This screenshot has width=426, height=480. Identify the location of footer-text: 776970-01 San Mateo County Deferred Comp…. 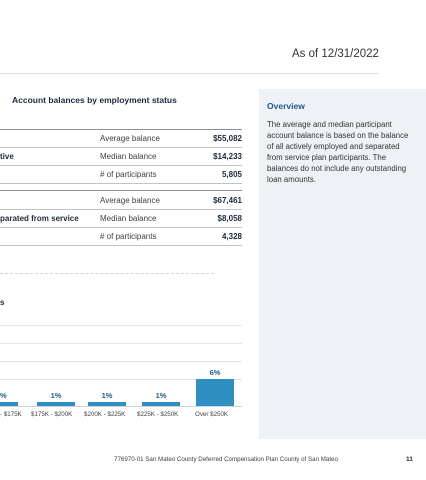
(226, 459).